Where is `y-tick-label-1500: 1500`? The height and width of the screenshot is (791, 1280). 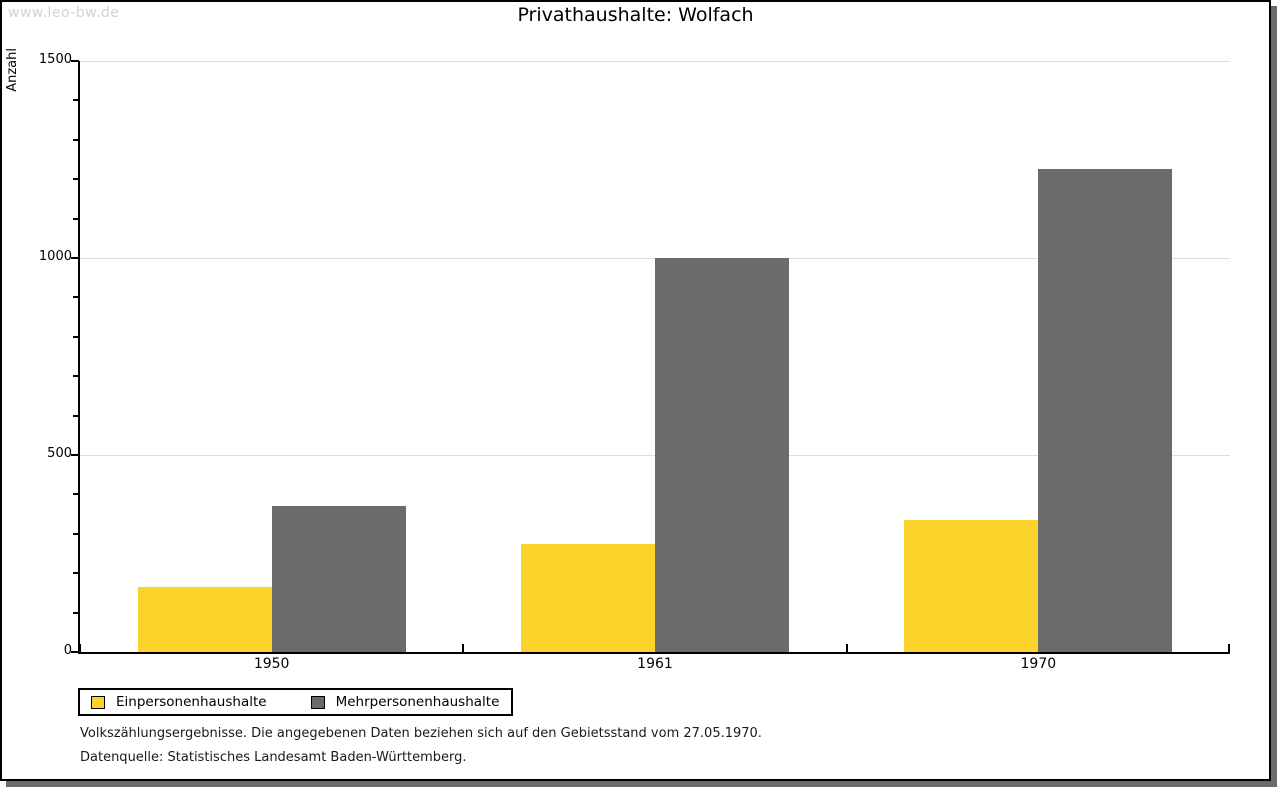 y-tick-label-1500: 1500 is located at coordinates (55, 59).